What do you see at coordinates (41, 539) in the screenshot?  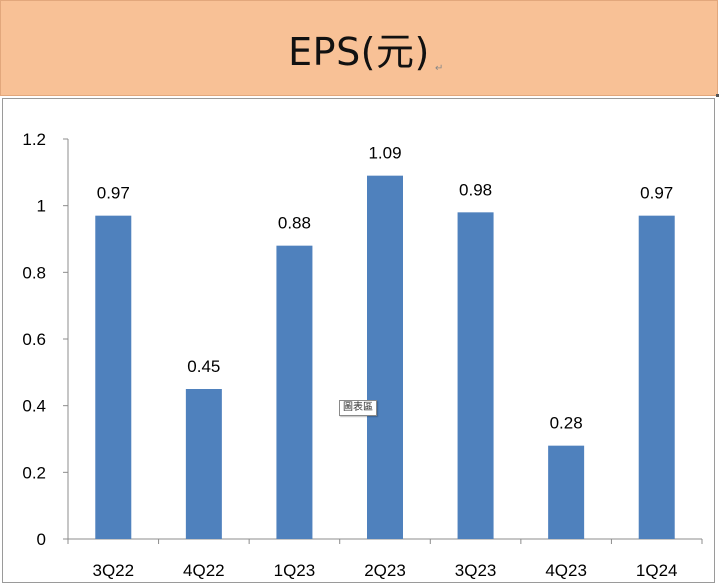 I see `y-tick-label: 0` at bounding box center [41, 539].